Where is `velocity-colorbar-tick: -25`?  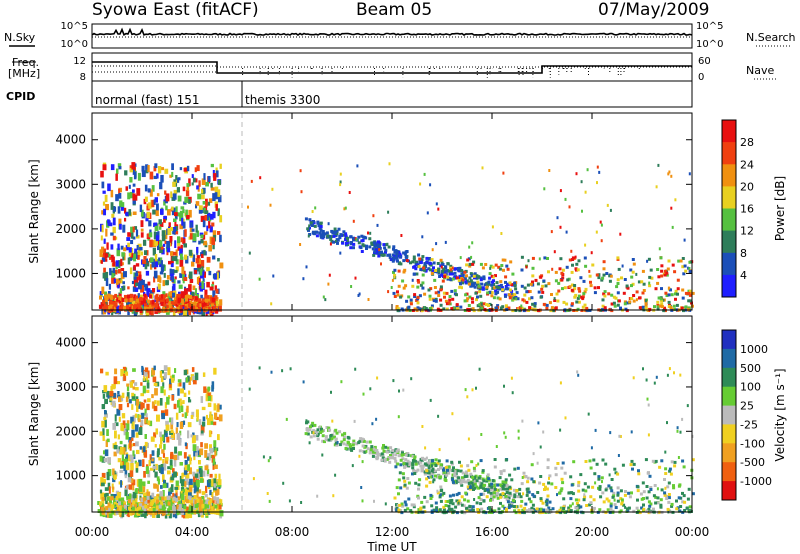 velocity-colorbar-tick: -25 is located at coordinates (749, 424).